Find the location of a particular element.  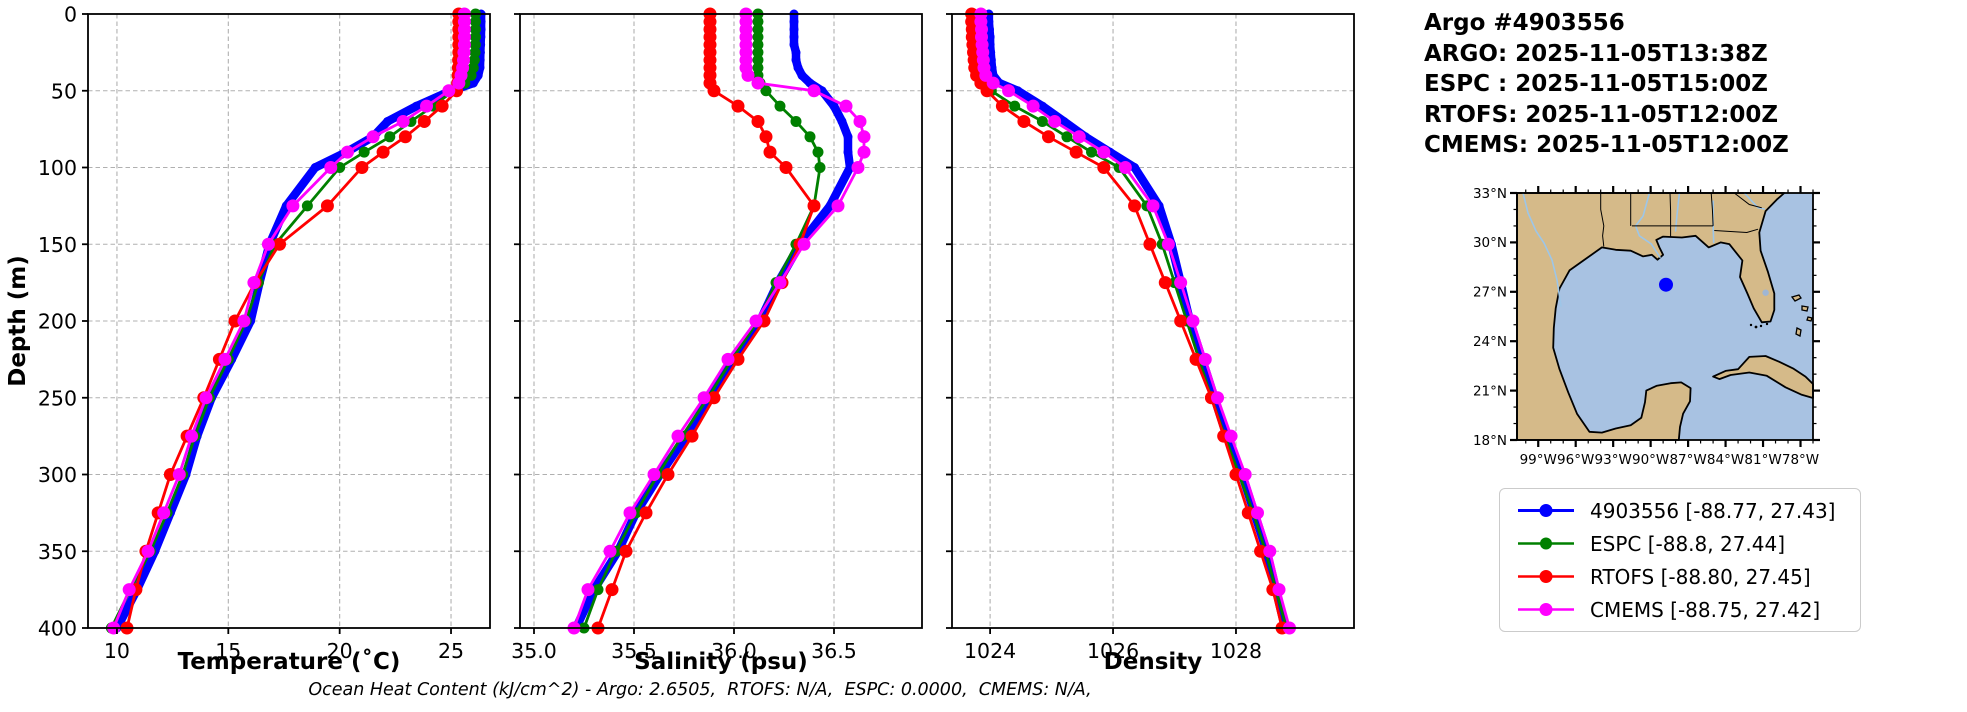

density-xtick-label: 1026 is located at coordinates (1113, 651).